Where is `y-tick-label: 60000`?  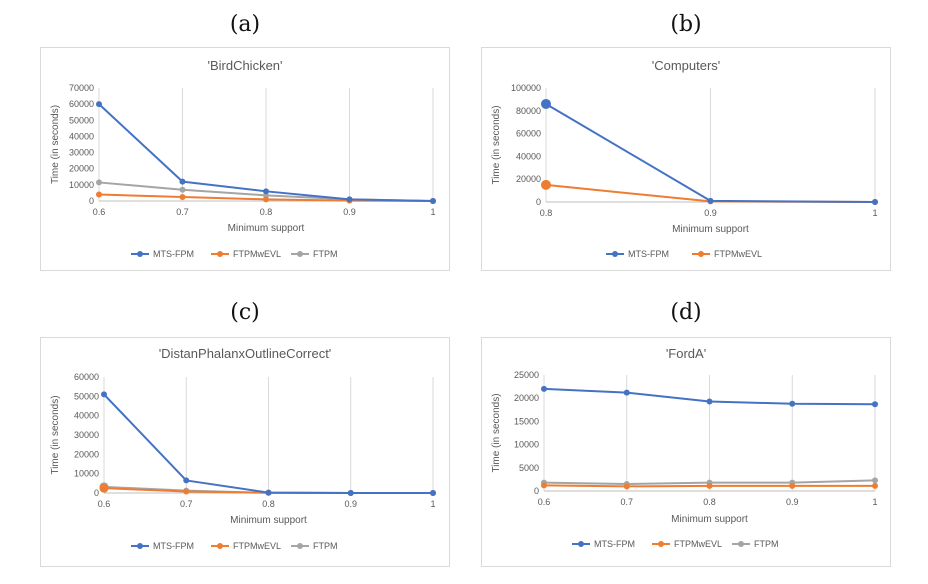
y-tick-label: 60000 is located at coordinates (528, 134).